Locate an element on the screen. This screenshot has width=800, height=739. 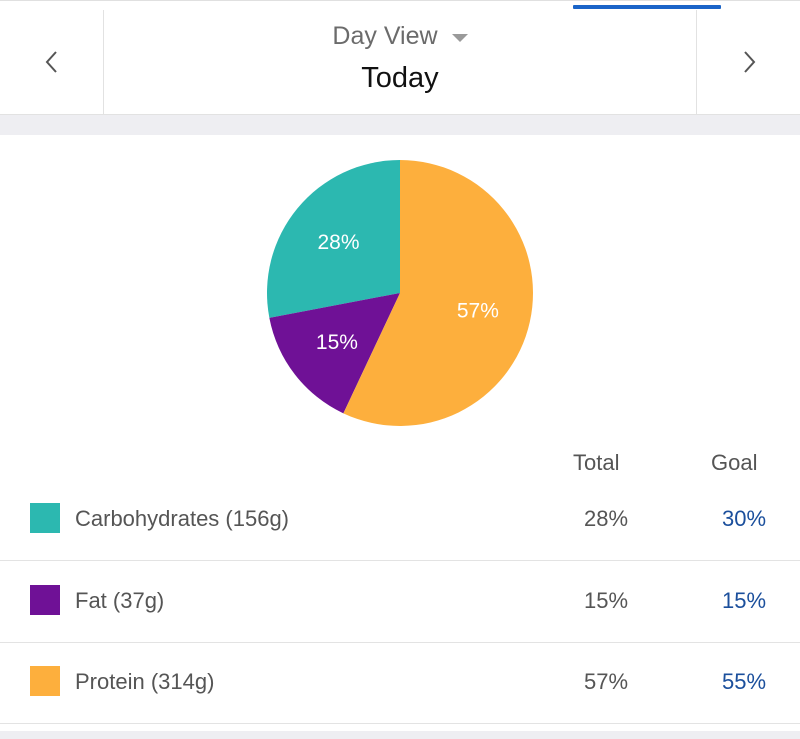
bottom-separator is located at coordinates (400, 735).